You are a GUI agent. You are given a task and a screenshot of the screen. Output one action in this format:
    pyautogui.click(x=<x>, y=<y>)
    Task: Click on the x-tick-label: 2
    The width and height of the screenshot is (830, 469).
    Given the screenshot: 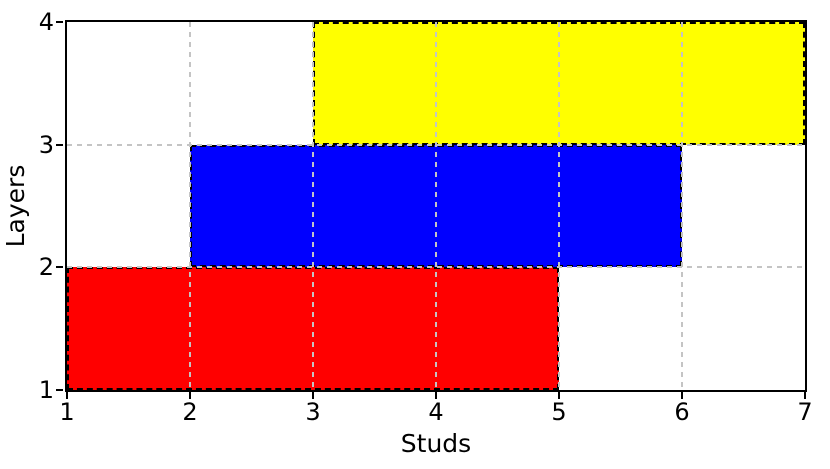 What is the action you would take?
    pyautogui.click(x=190, y=412)
    